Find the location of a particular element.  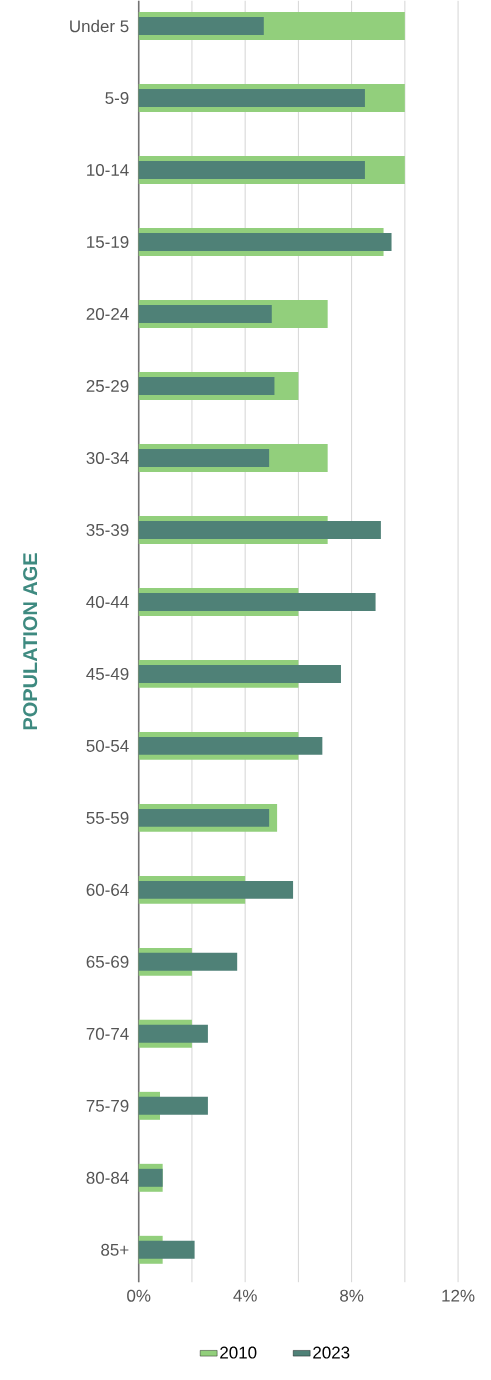

y-tick-label: 80-84 is located at coordinates (107, 1177).